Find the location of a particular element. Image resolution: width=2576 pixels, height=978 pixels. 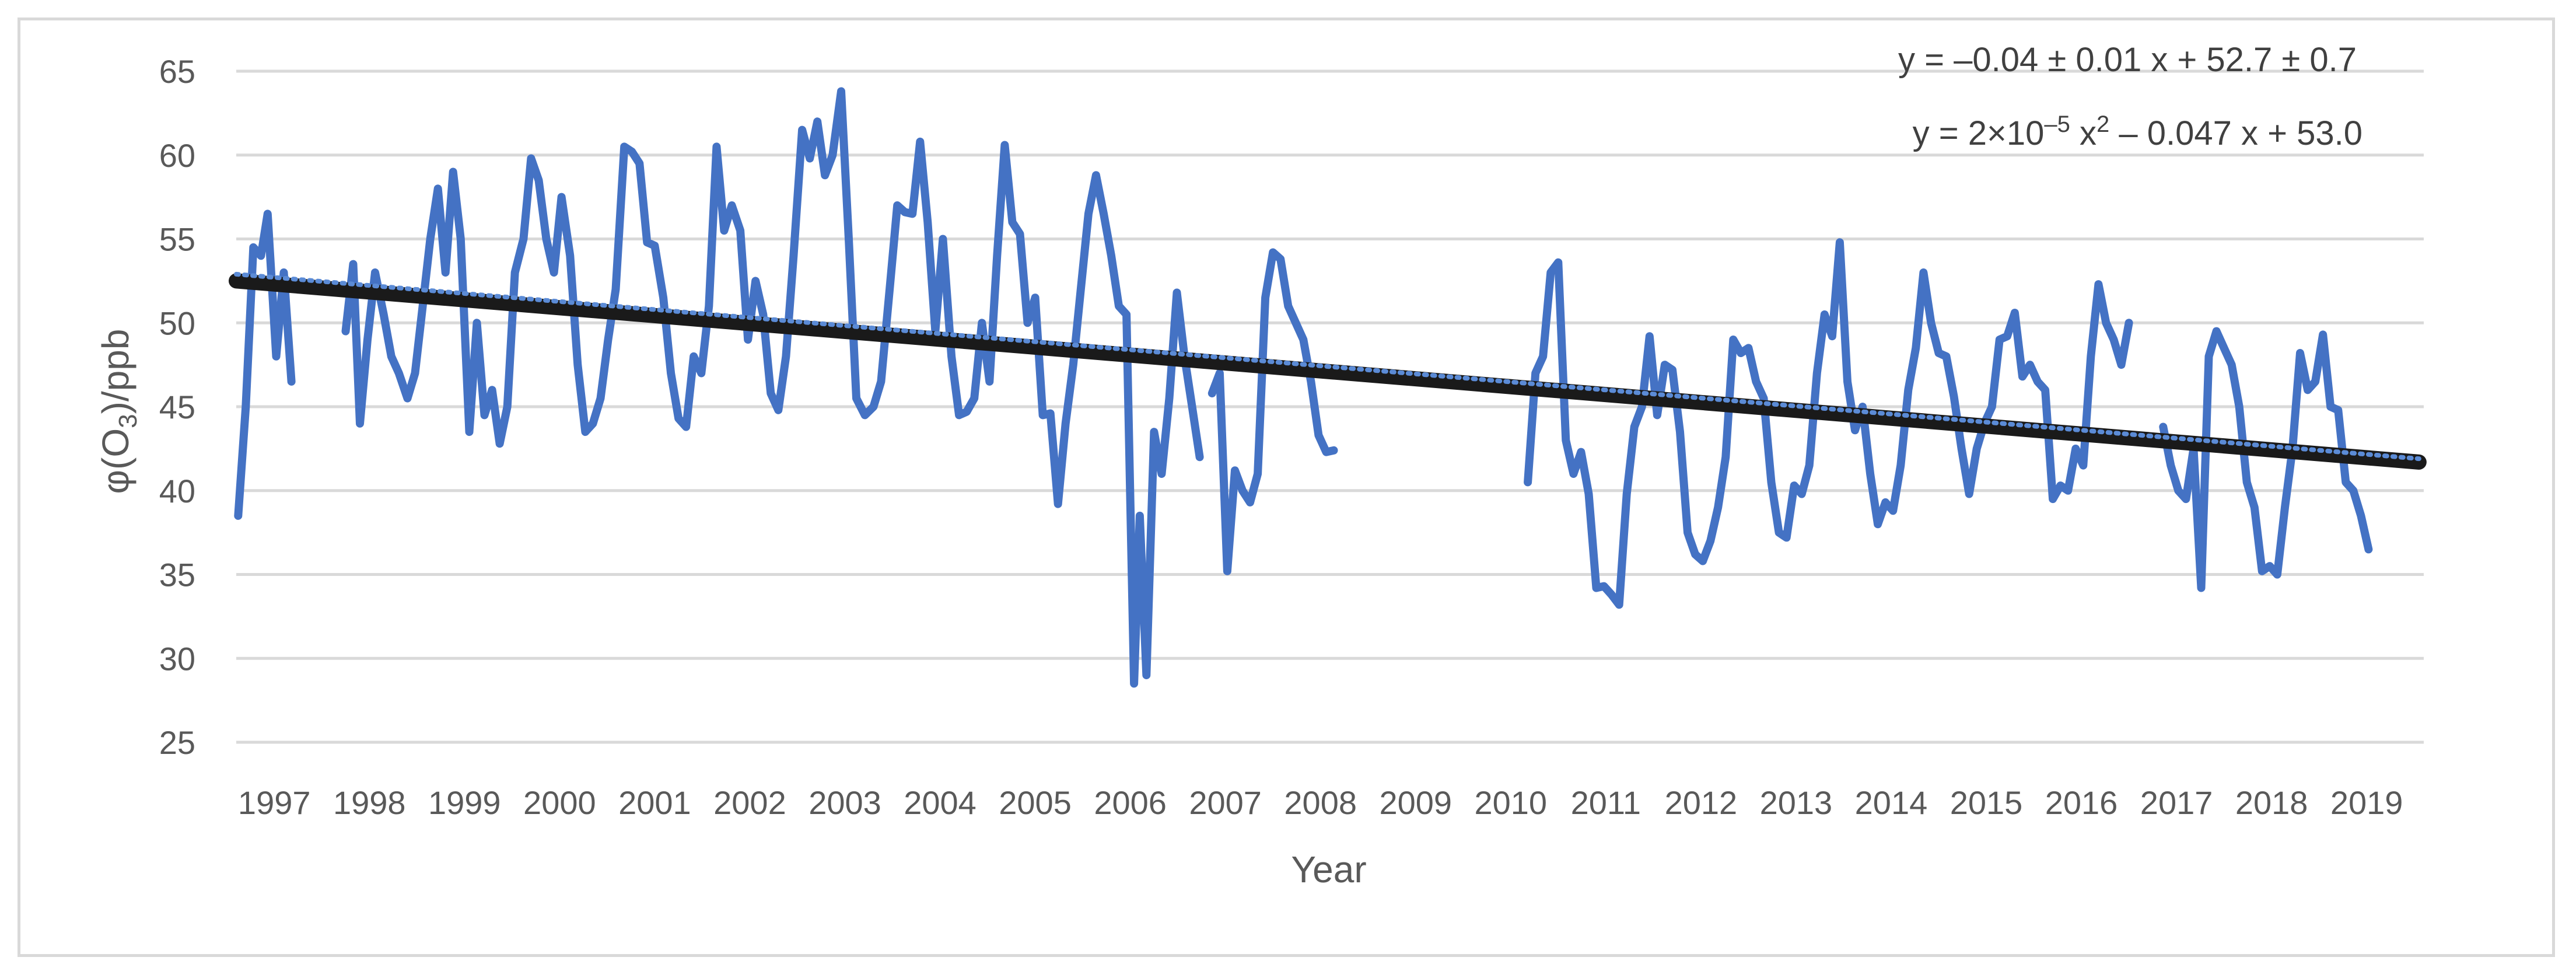

x-tick-label: 2009 is located at coordinates (1415, 802).